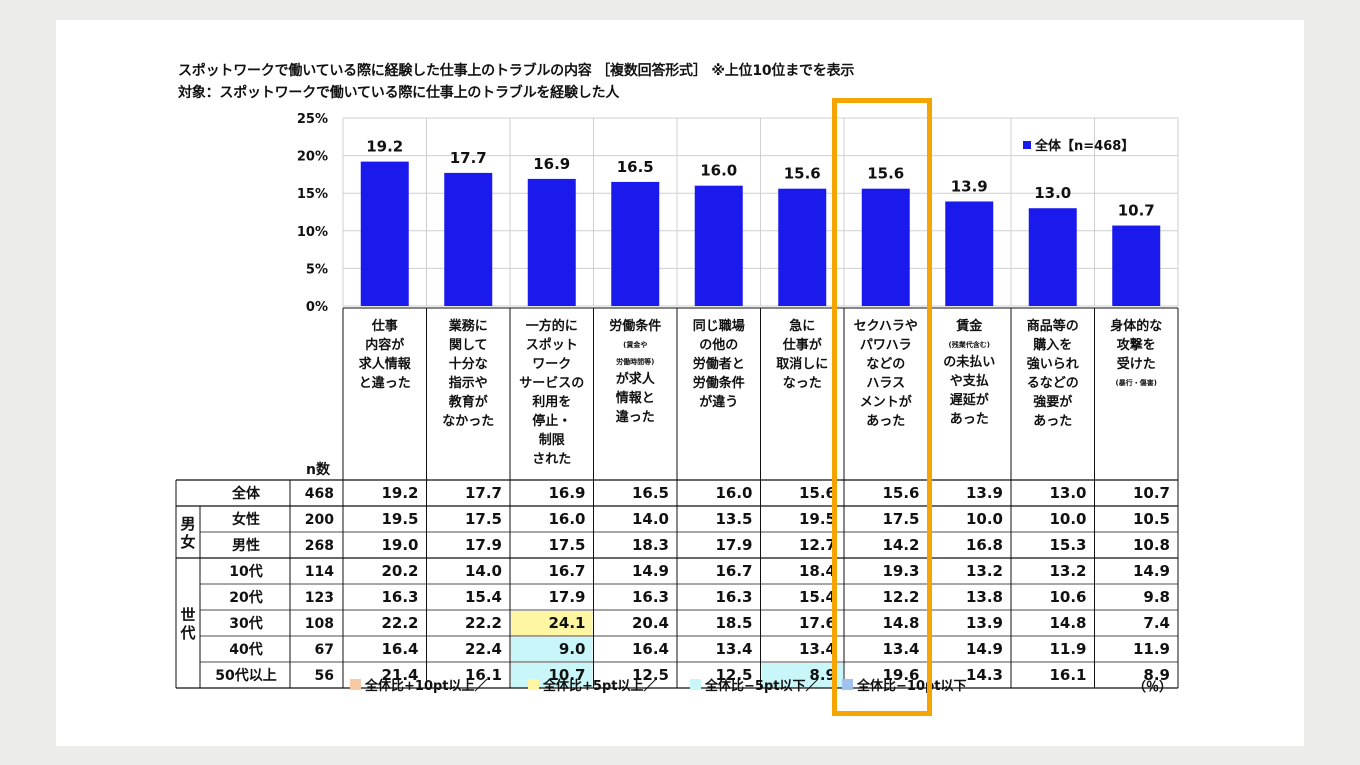 This screenshot has height=765, width=1360. I want to click on category-label-line: るなどの, so click(1053, 383).